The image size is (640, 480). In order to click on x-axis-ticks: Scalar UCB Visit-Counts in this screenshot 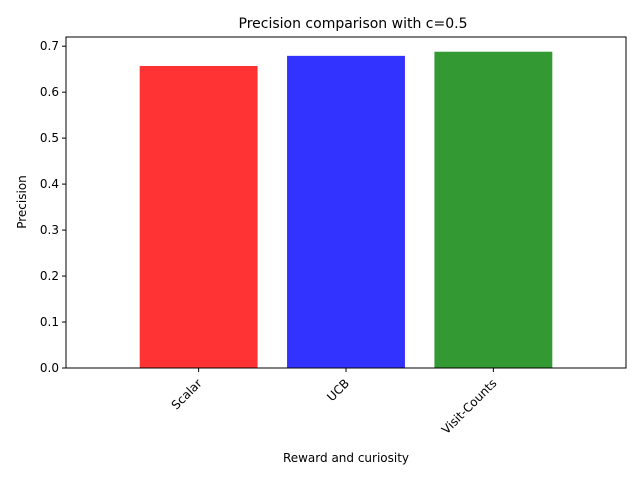, I will do `click(334, 402)`.